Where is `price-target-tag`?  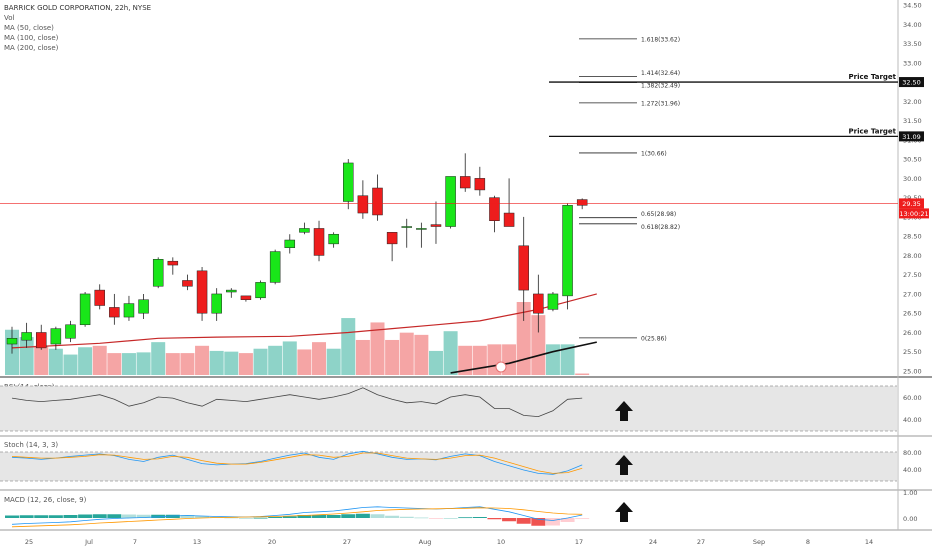
price-target-tag is located at coordinates (911, 82).